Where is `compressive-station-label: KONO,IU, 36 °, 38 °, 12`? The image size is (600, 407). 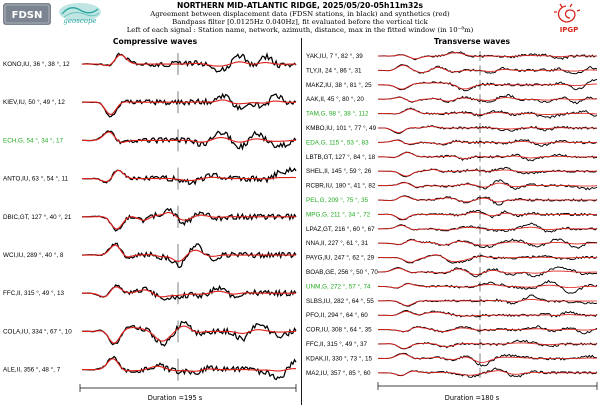
compressive-station-label: KONO,IU, 36 °, 38 °, 12 is located at coordinates (36, 64).